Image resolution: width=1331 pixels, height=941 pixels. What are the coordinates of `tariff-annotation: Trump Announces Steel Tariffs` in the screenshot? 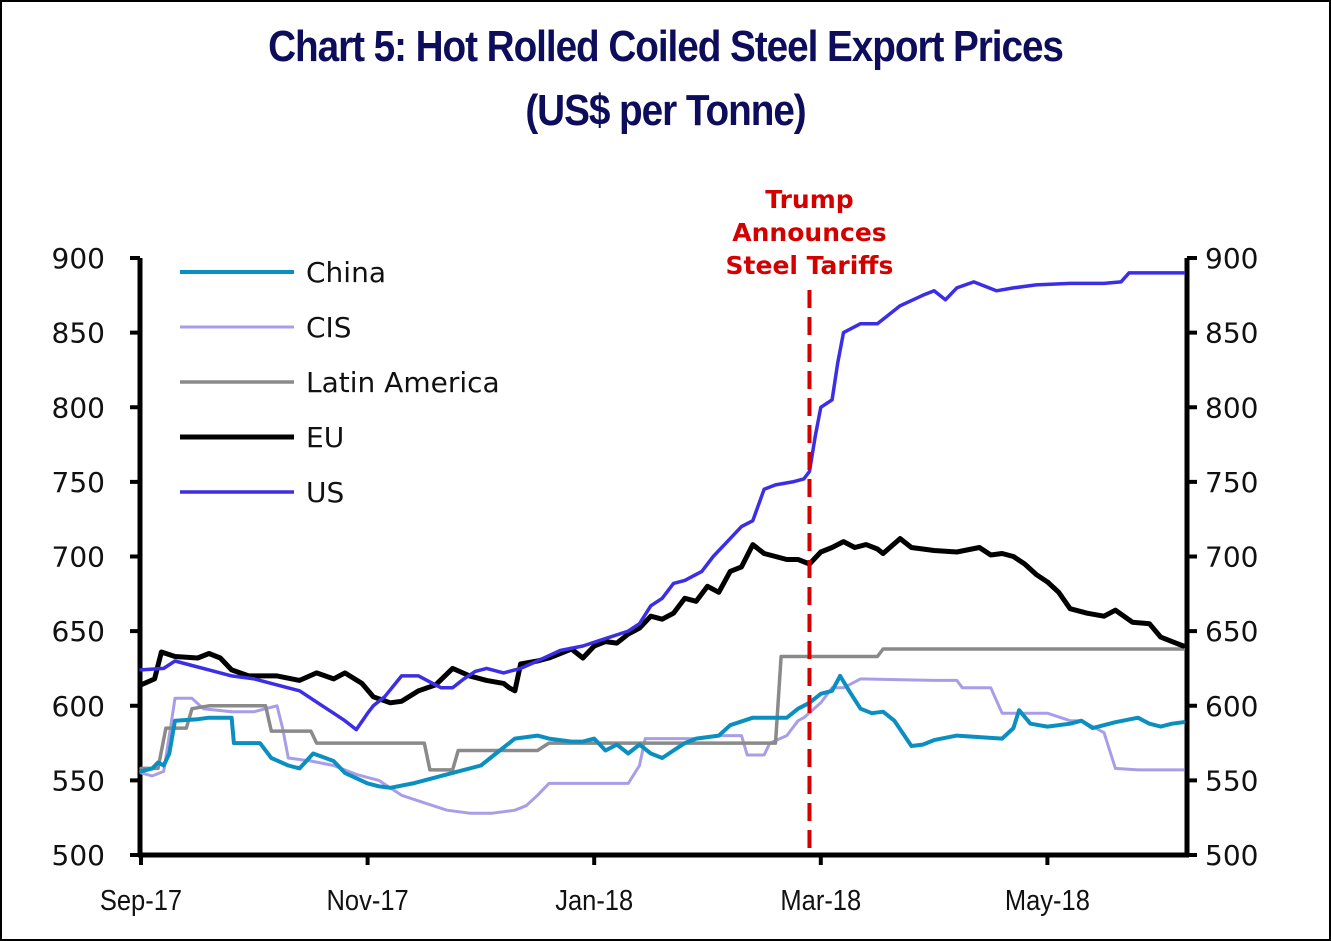 It's located at (810, 520).